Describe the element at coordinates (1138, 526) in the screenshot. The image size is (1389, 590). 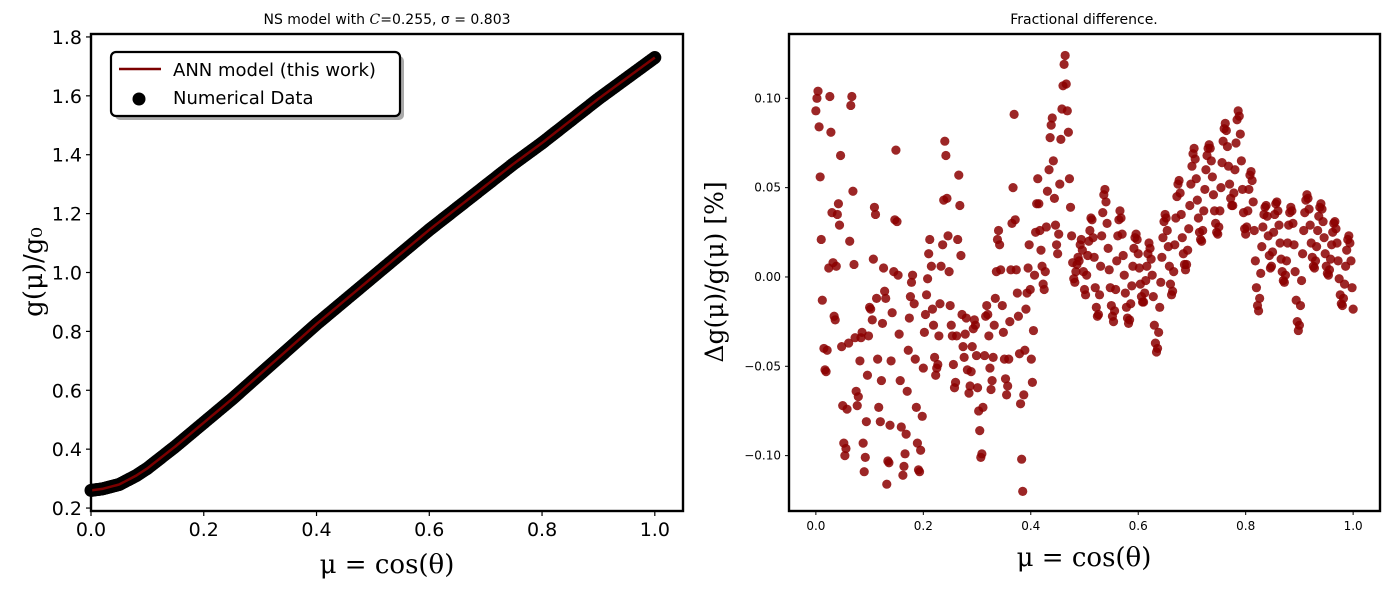
I see `right-xtick-label: 0.6` at that location.